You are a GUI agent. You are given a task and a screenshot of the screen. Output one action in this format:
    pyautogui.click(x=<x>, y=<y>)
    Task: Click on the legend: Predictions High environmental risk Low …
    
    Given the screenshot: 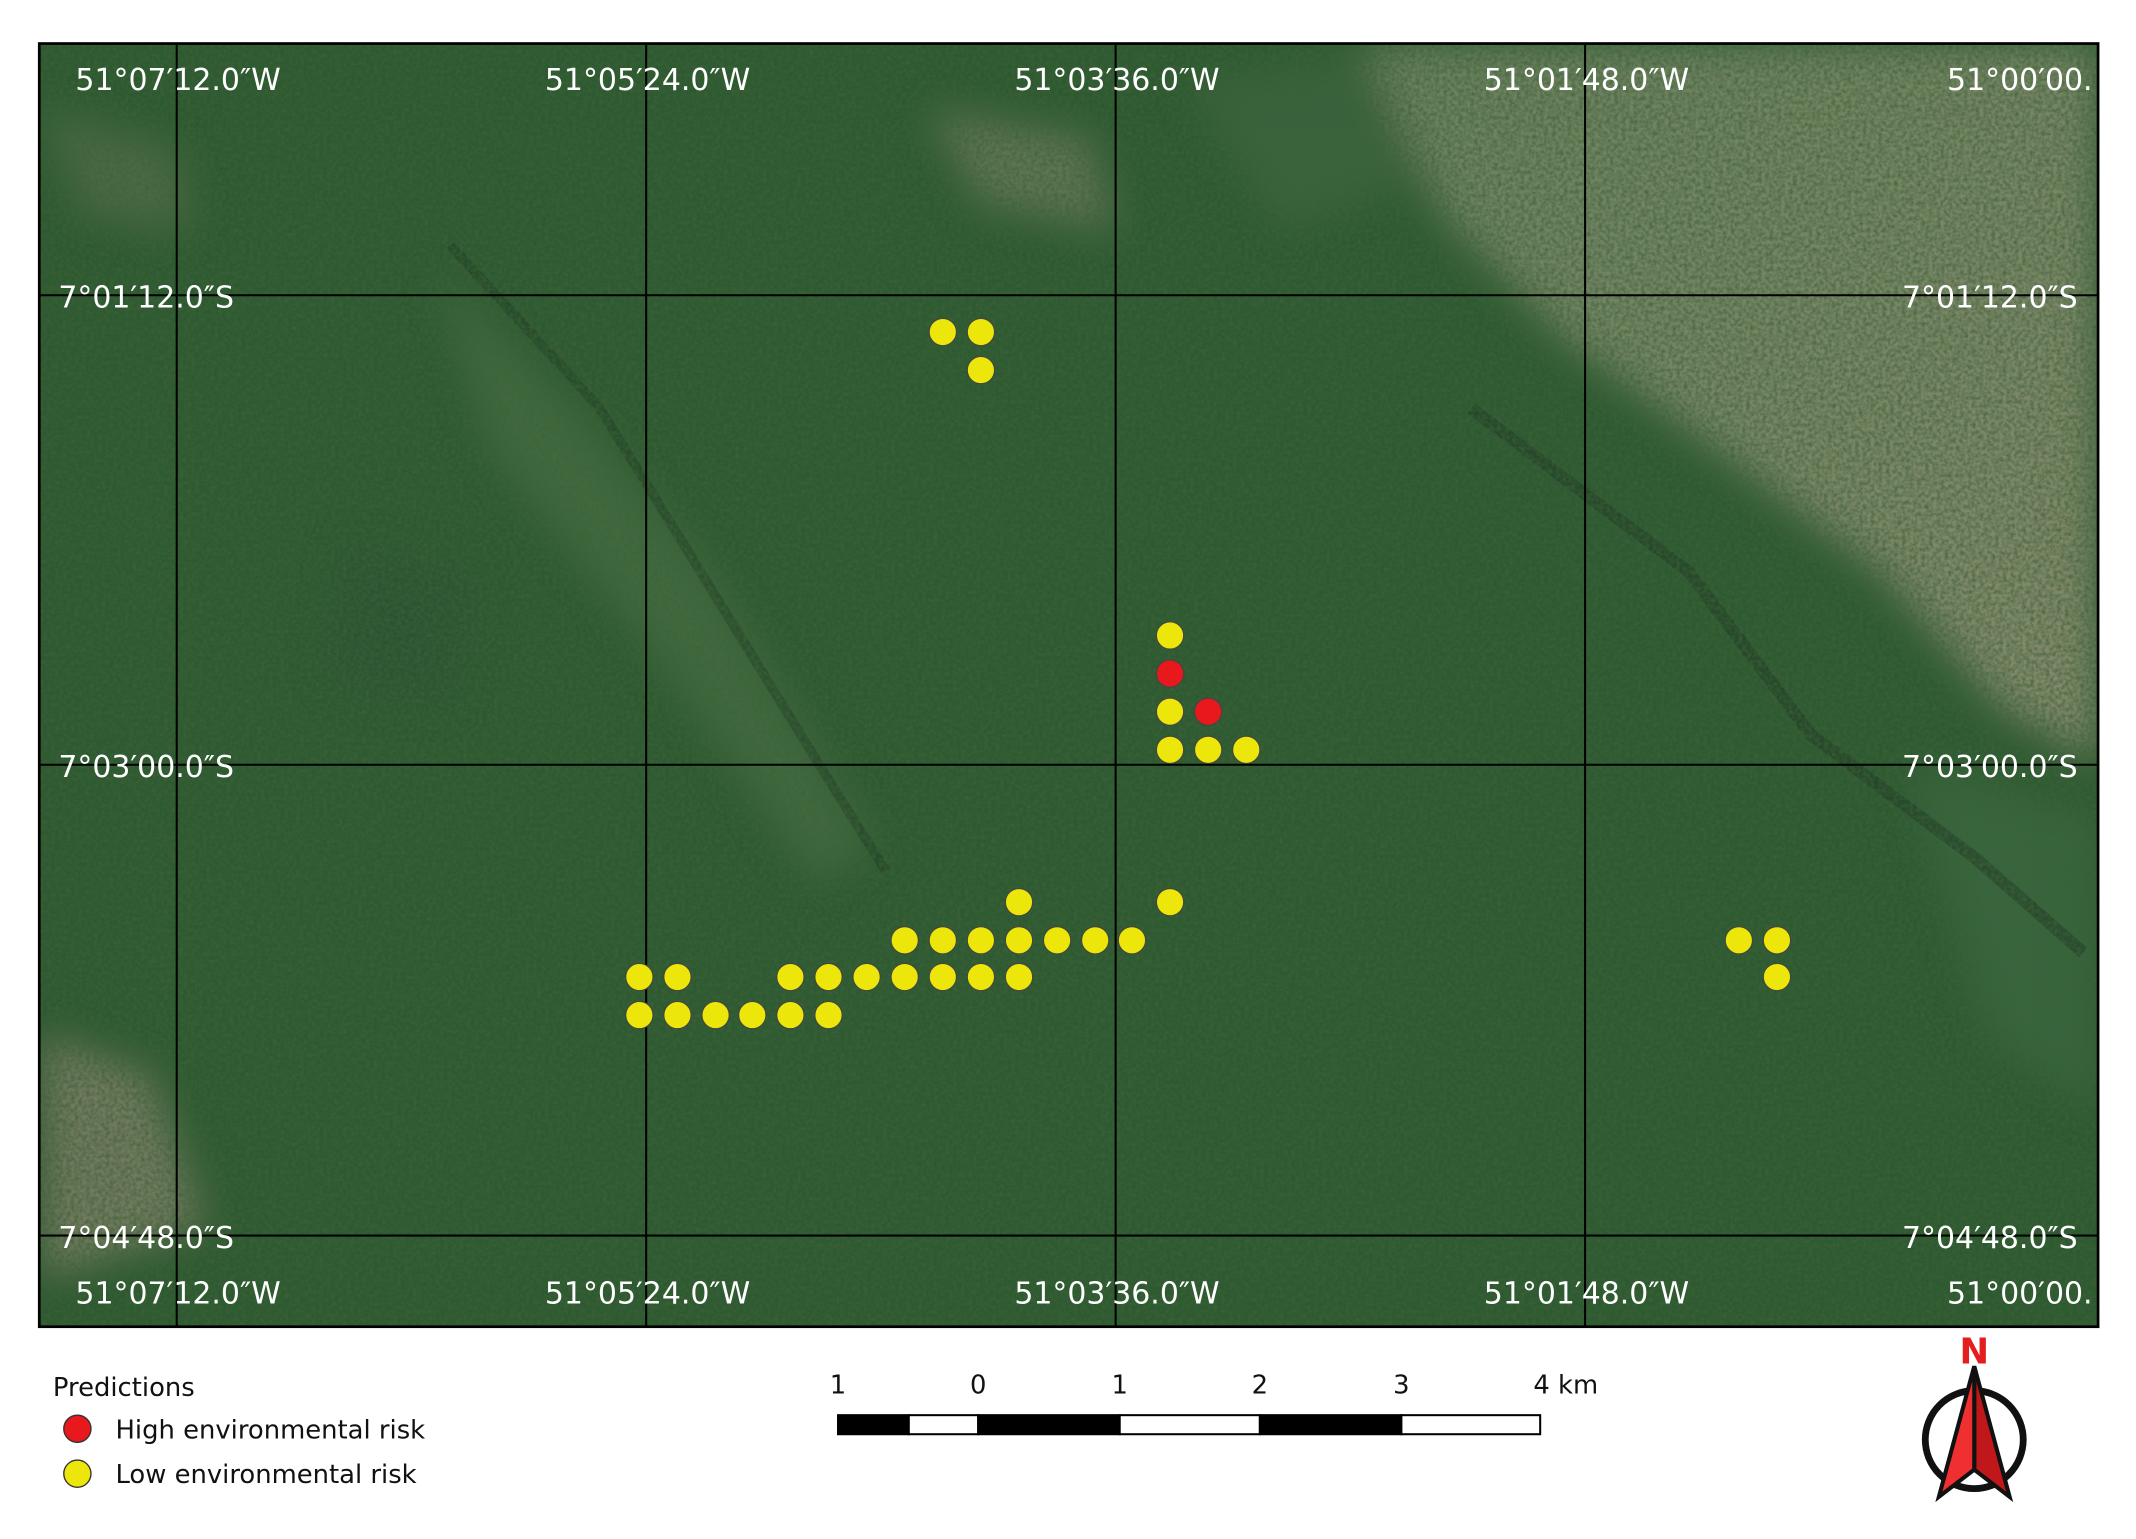 What is the action you would take?
    pyautogui.click(x=239, y=1431)
    